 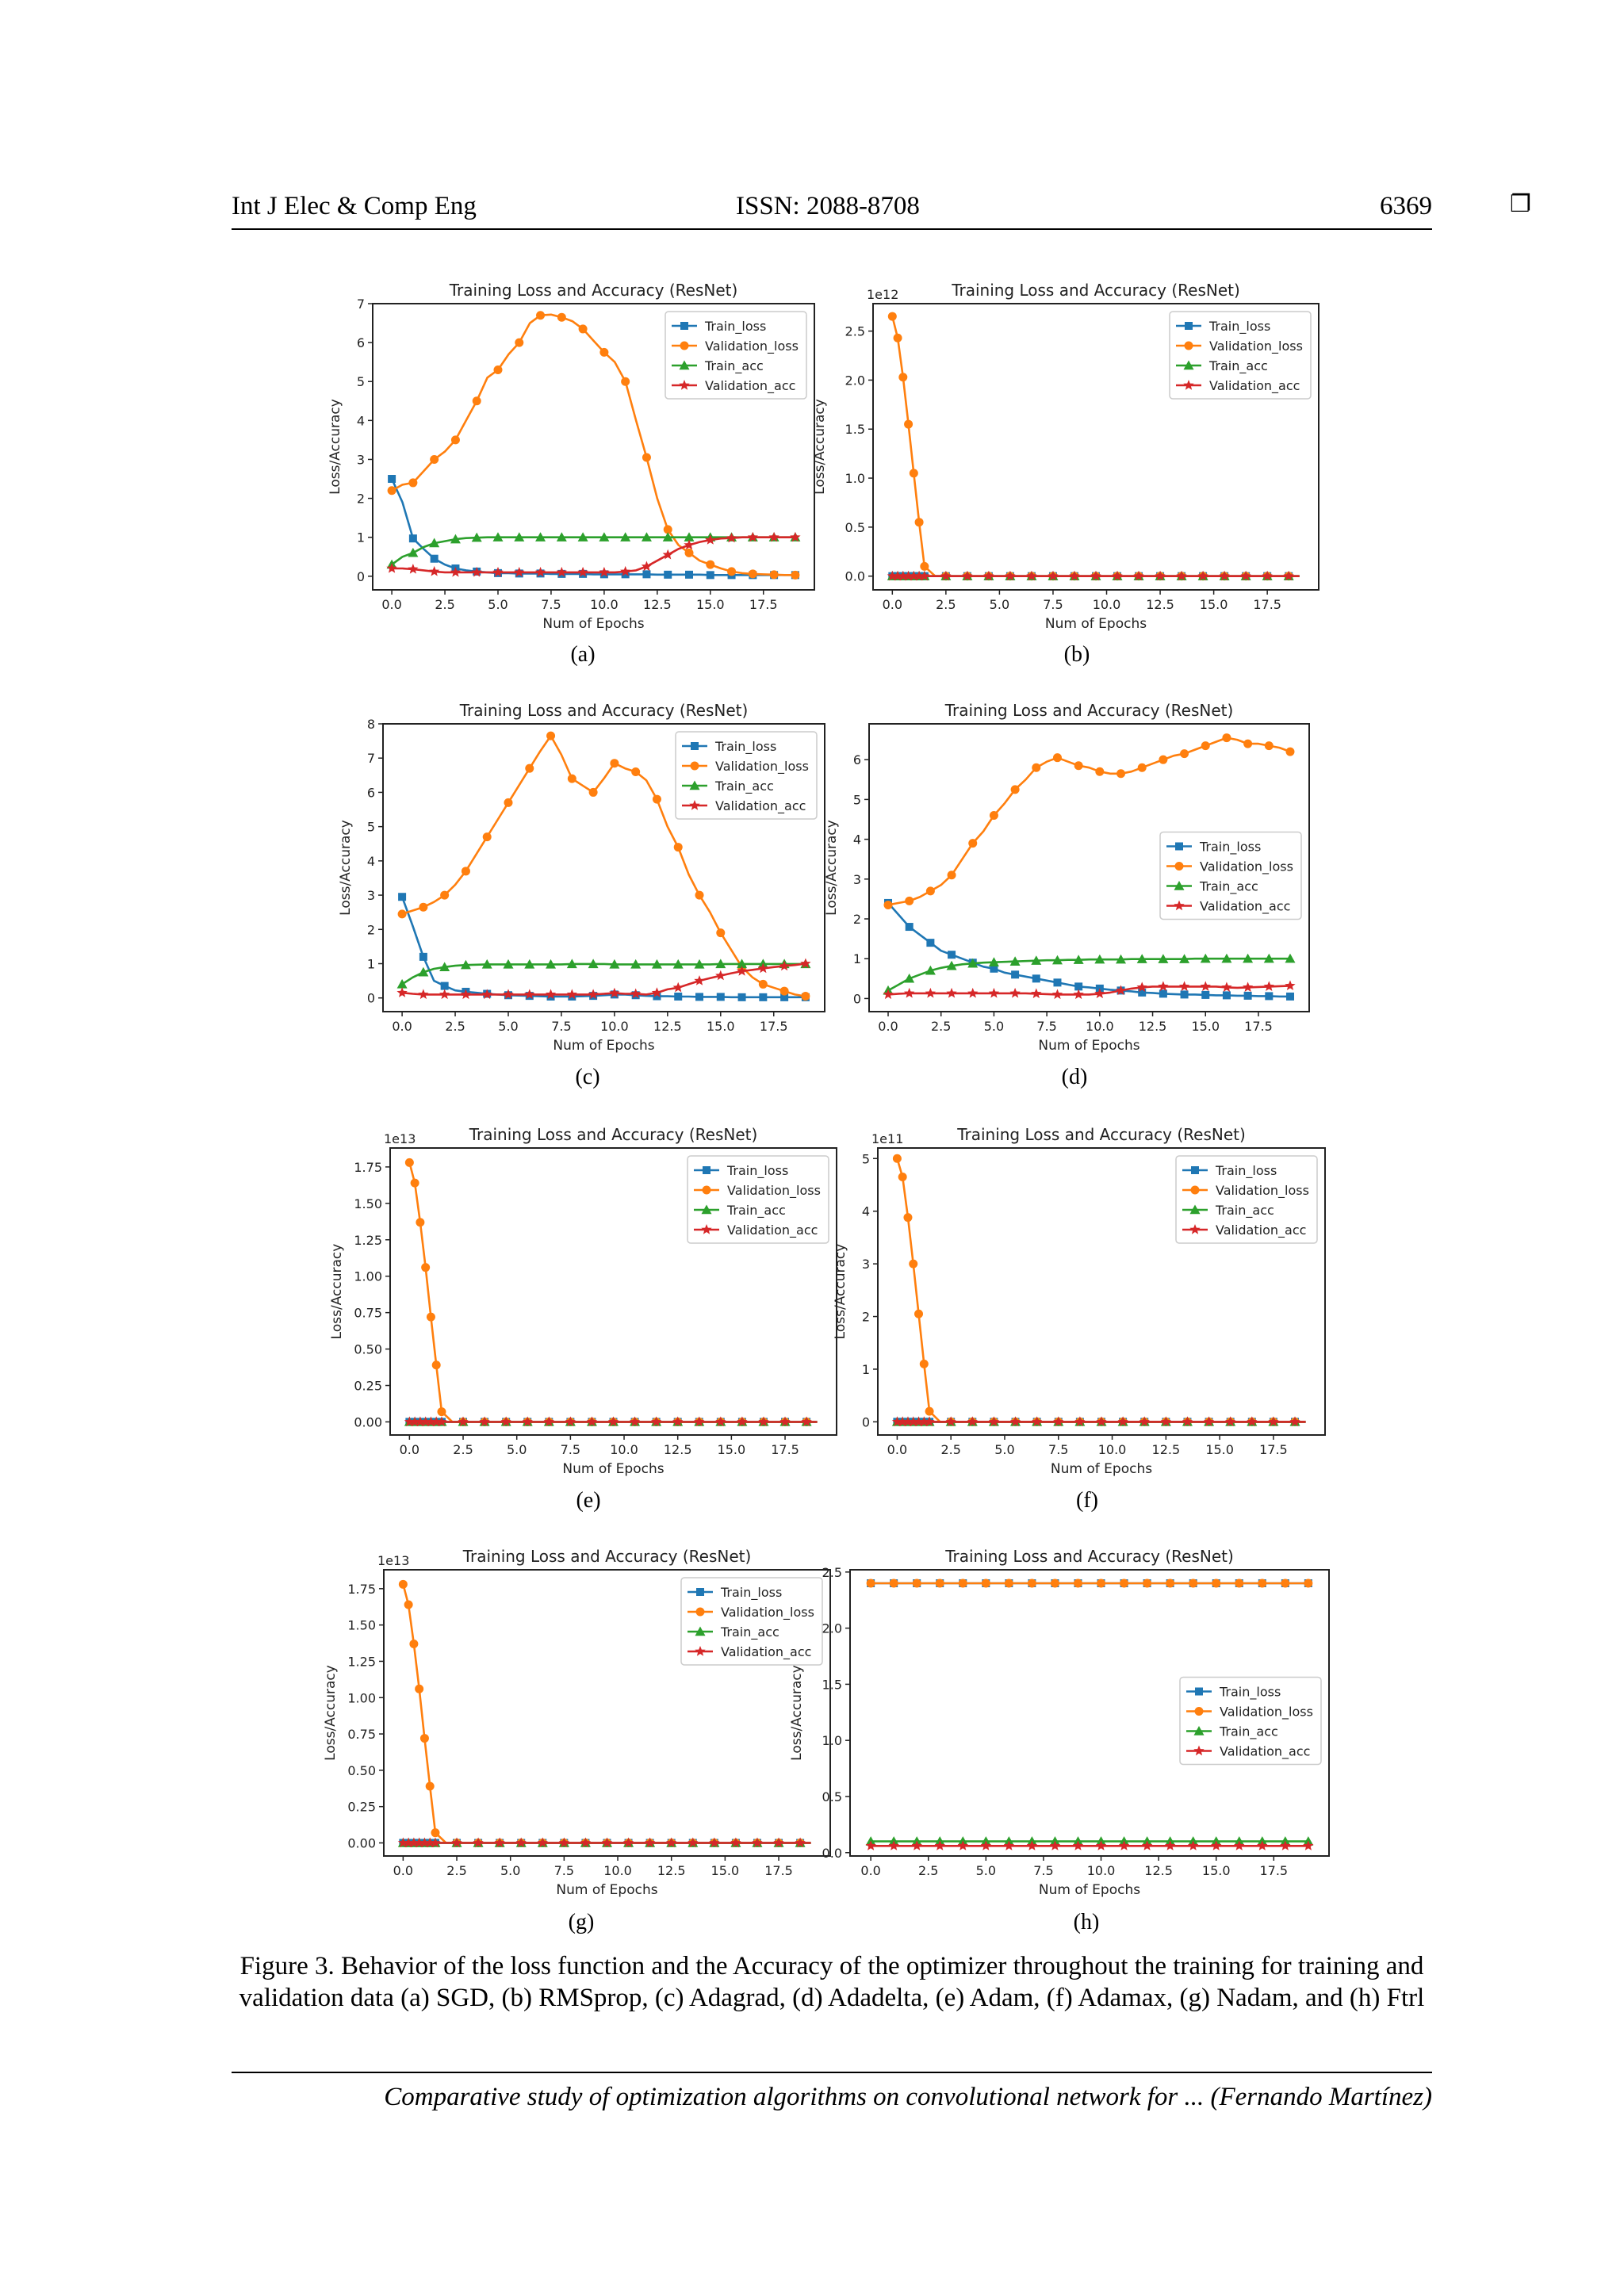 What do you see at coordinates (870, 1871) in the screenshot?
I see `x-tick-label: 0.0` at bounding box center [870, 1871].